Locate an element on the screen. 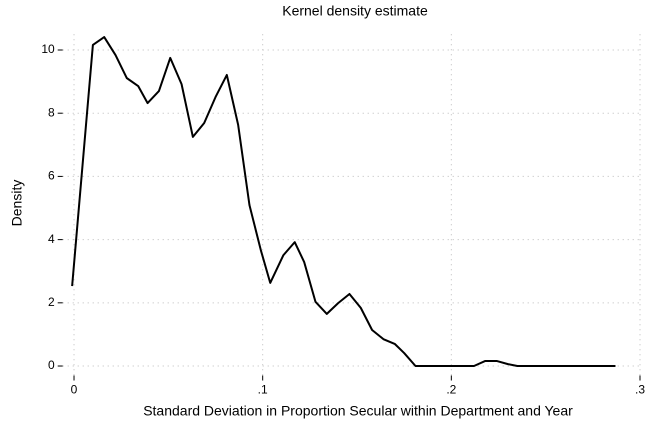  x-tick-label: 0 is located at coordinates (74, 390).